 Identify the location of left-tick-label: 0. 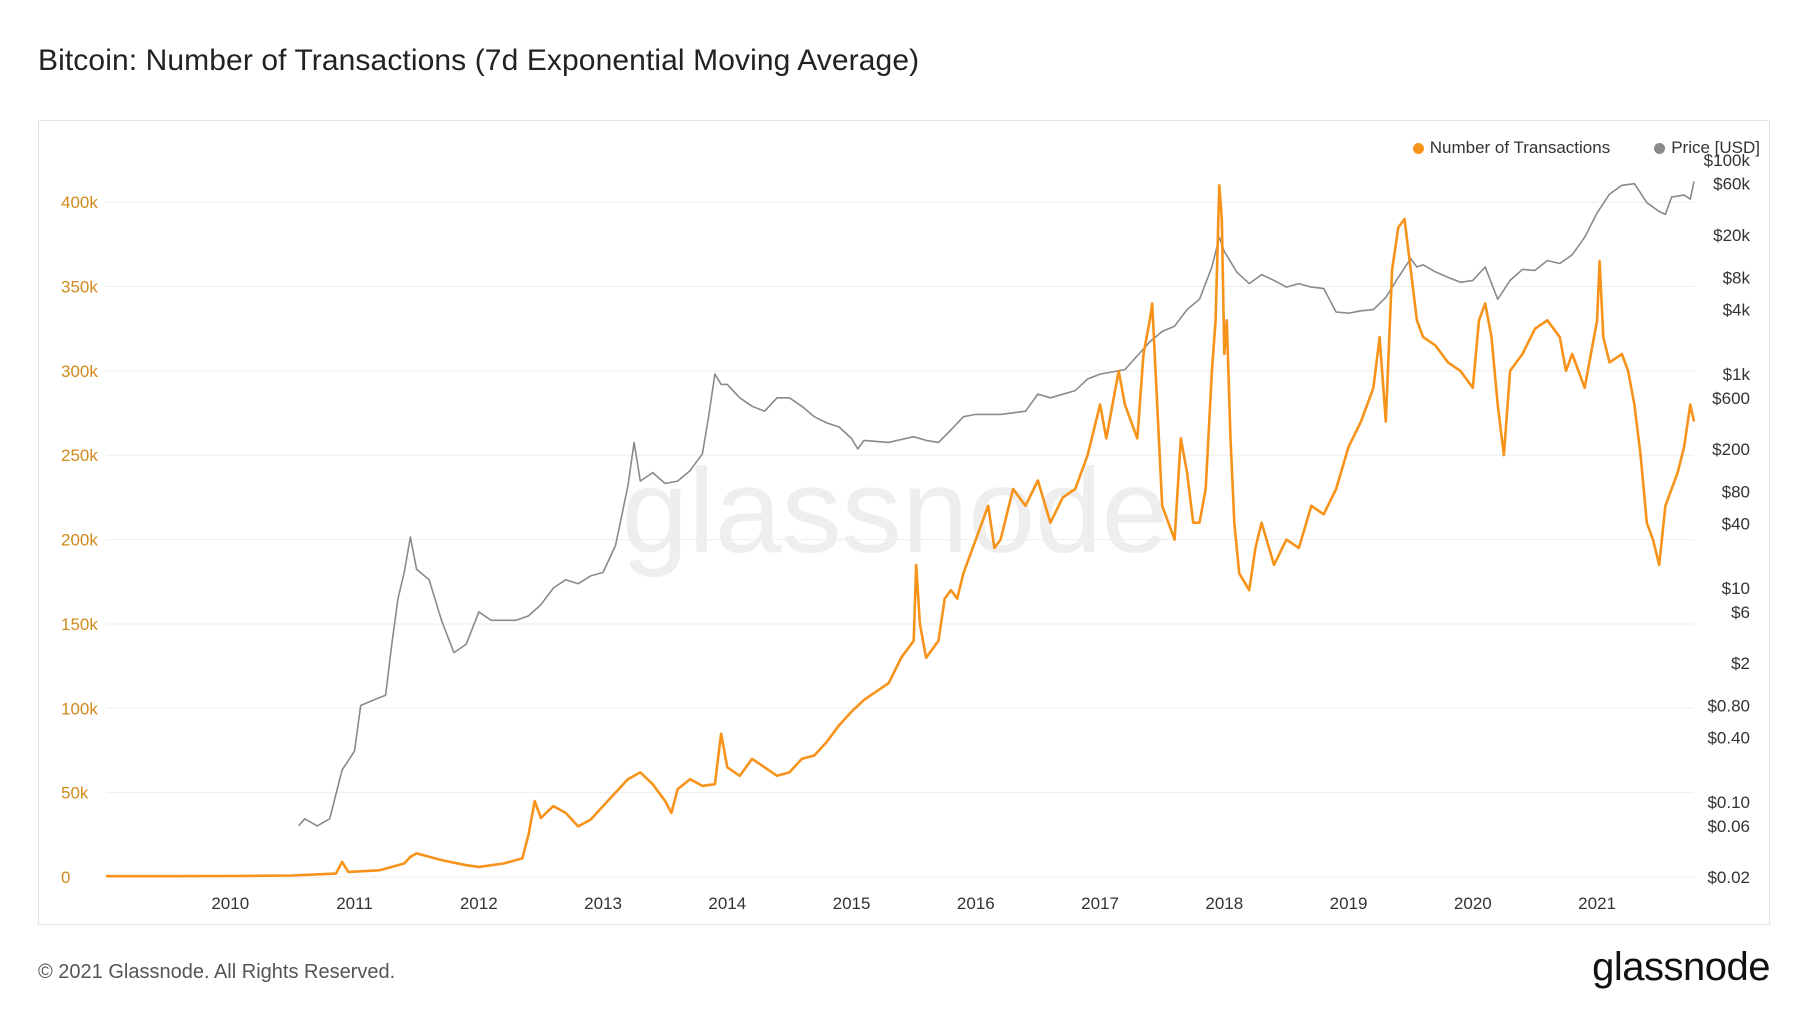
(65, 877).